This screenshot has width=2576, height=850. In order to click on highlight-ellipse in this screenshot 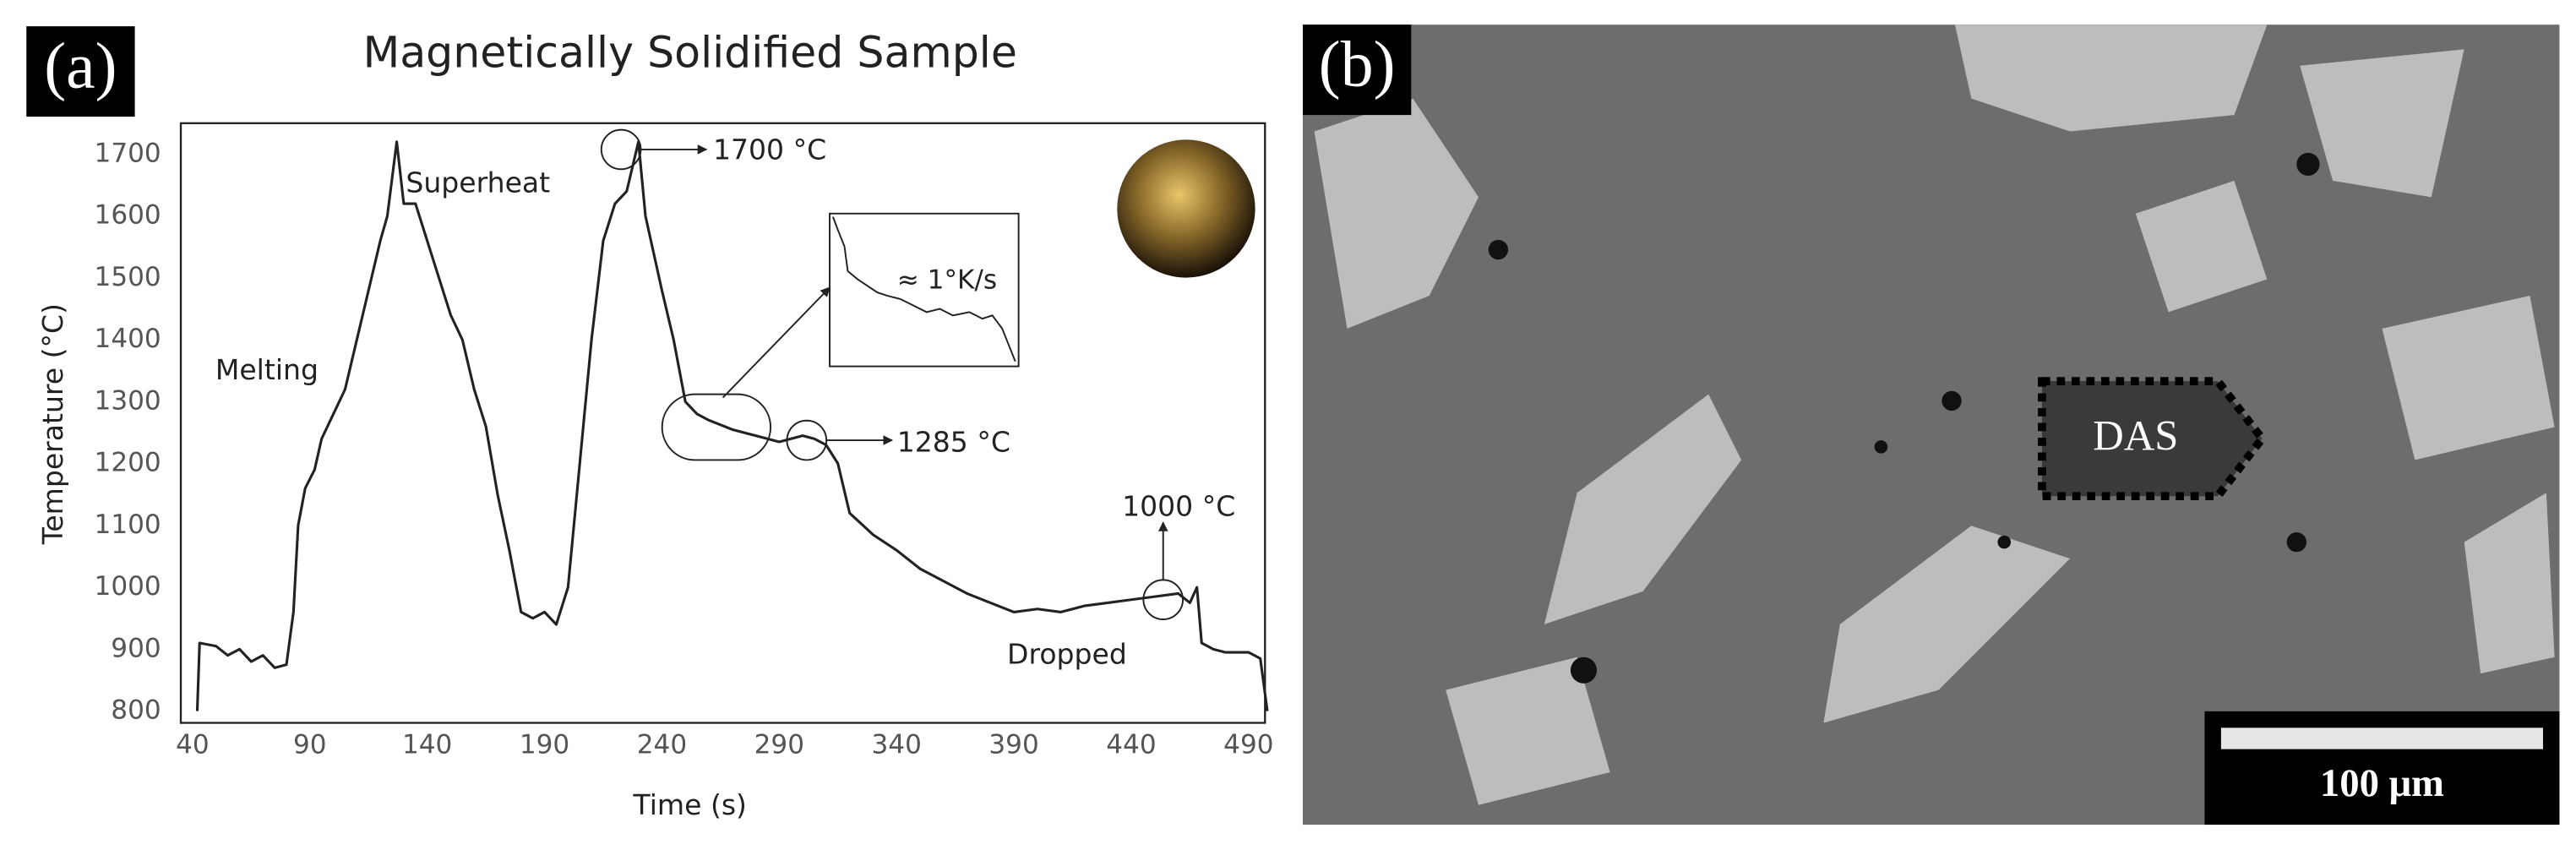, I will do `click(716, 427)`.